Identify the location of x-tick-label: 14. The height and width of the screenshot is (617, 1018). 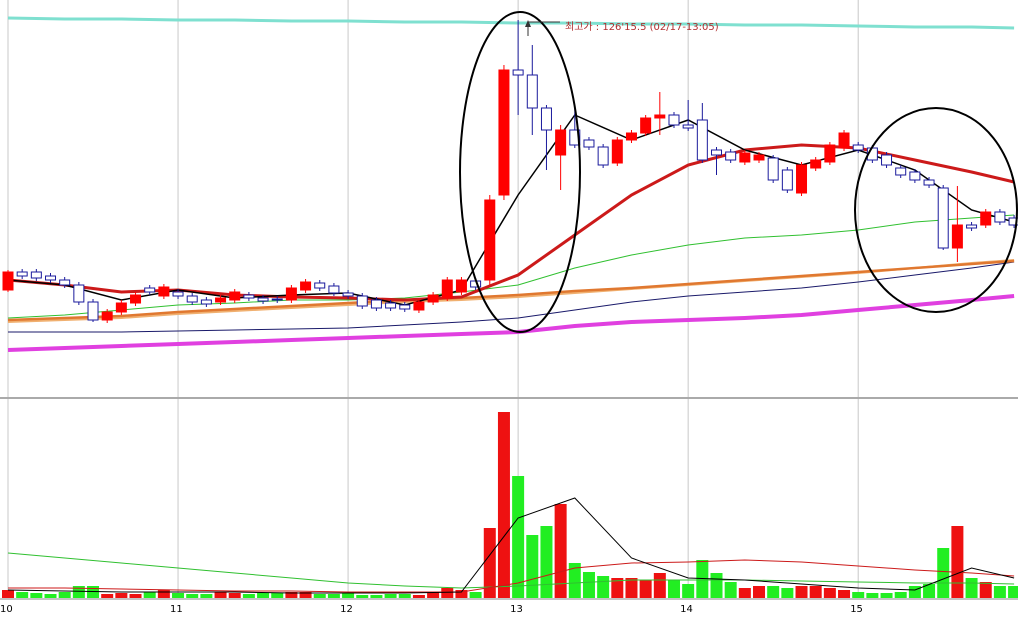
(686, 609).